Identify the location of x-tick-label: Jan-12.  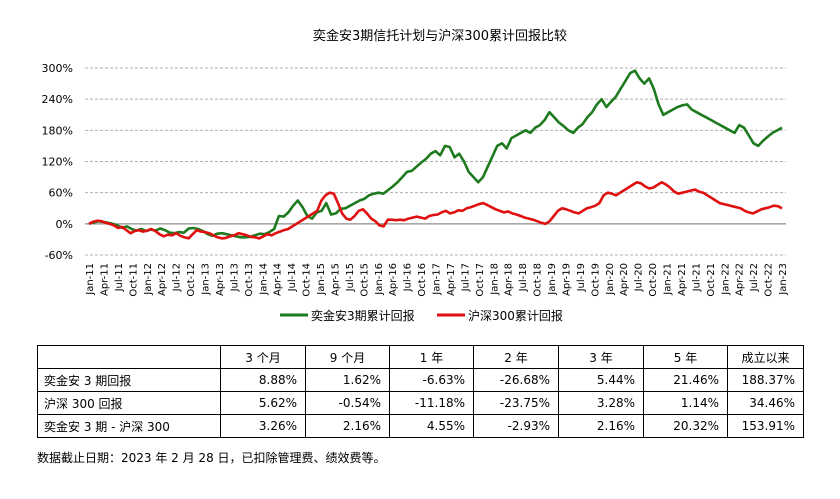
(148, 279).